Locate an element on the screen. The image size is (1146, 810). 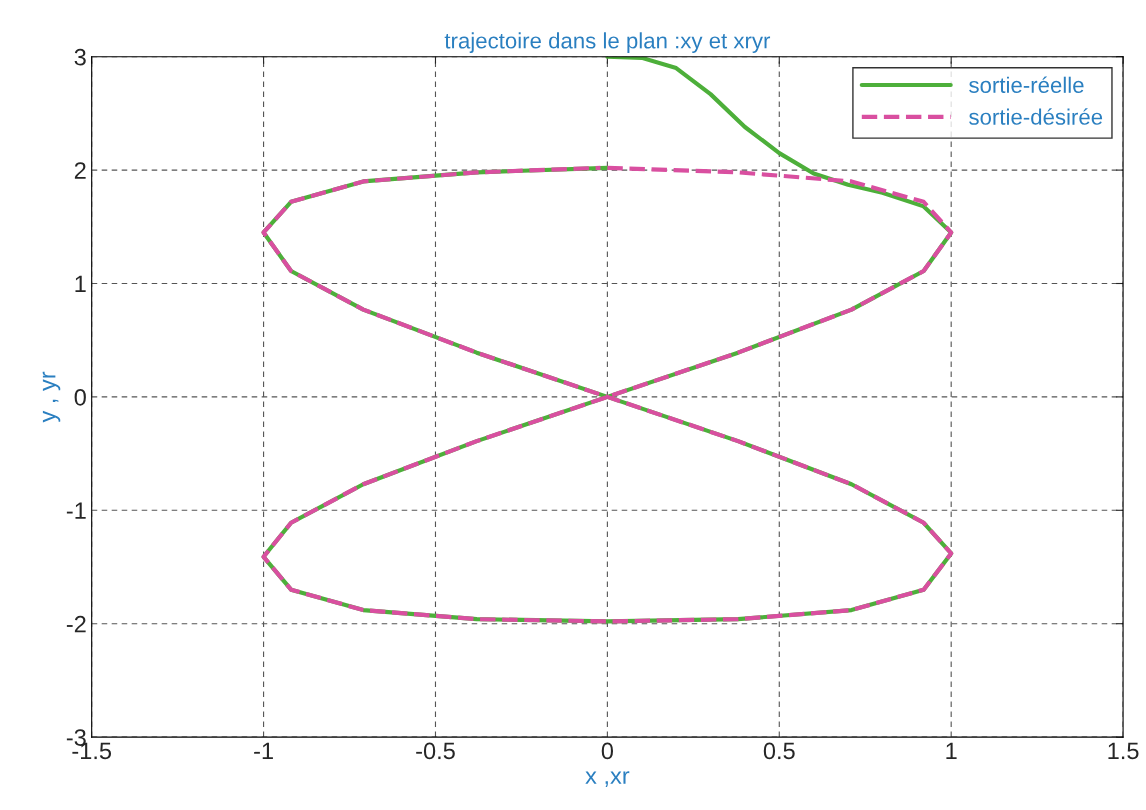
legend-label: sortie-réelle is located at coordinates (1026, 85).